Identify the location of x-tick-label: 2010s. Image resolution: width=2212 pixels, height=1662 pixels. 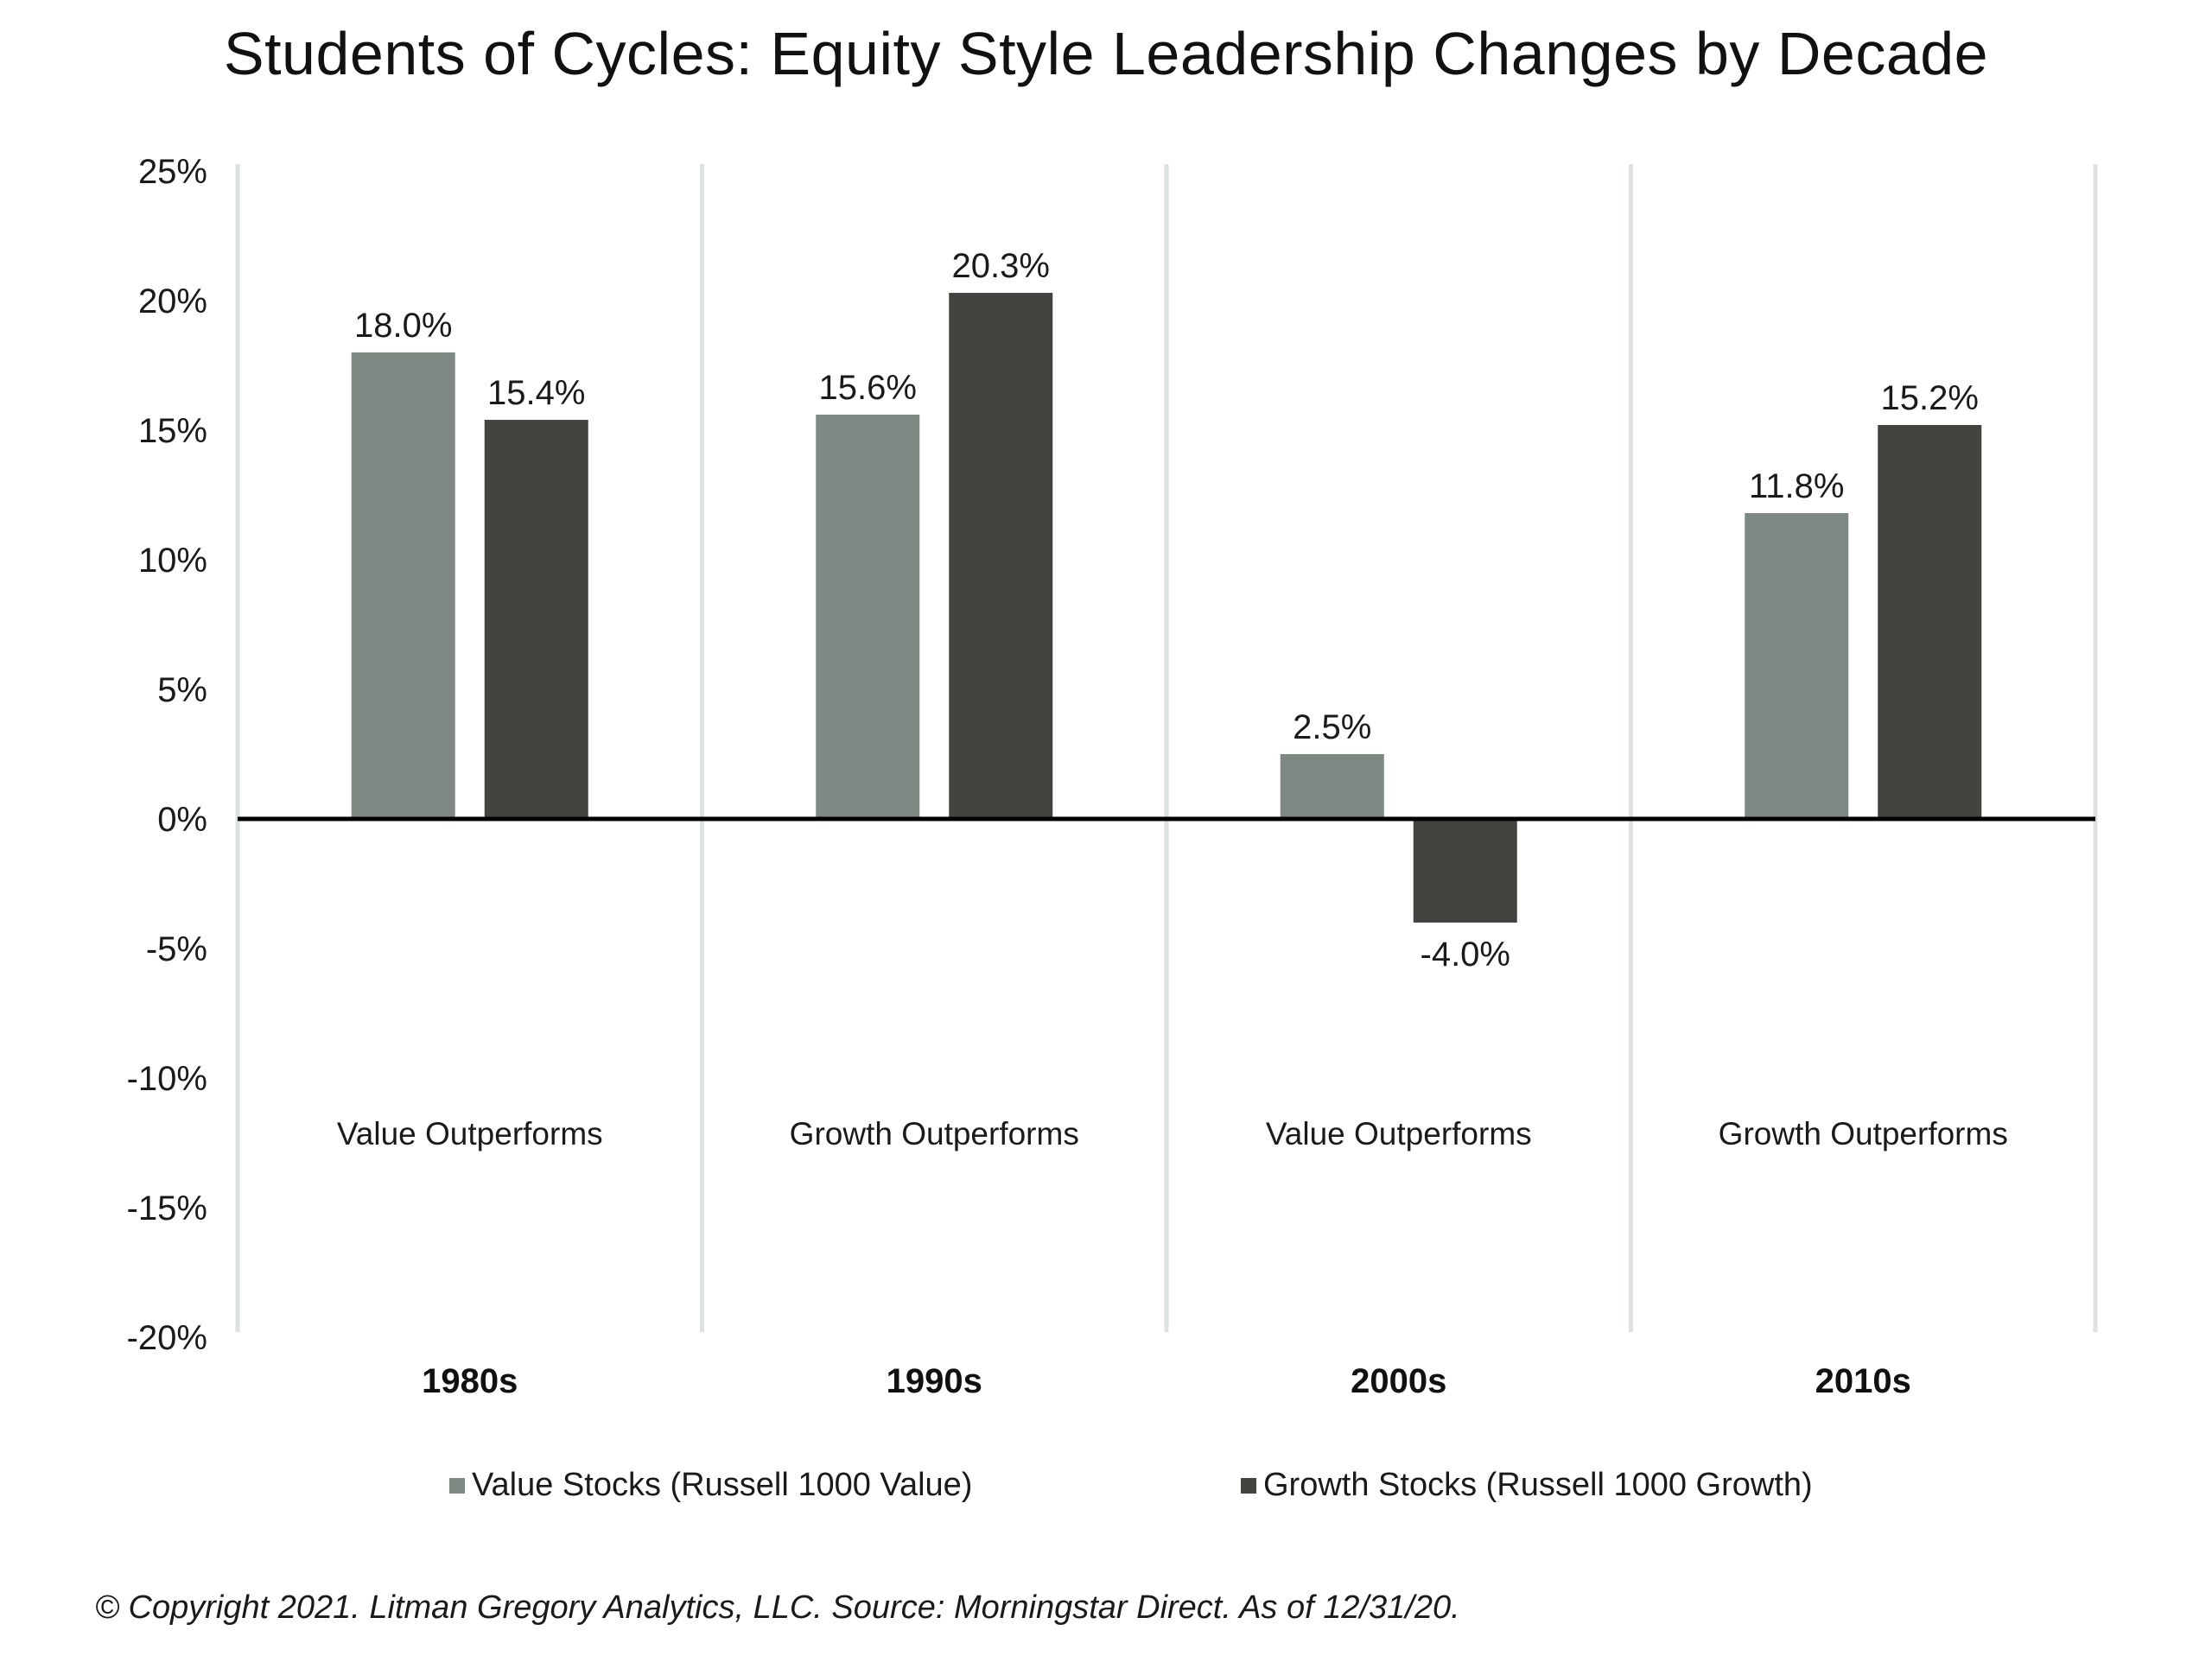
(1863, 1381).